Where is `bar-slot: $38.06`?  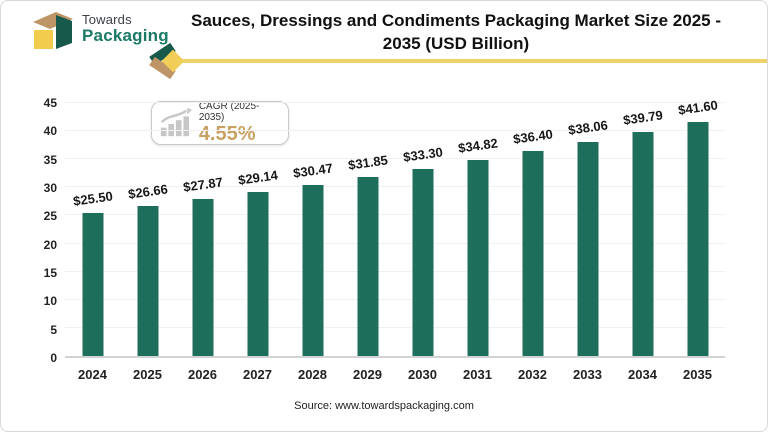
bar-slot: $38.06 is located at coordinates (587, 229).